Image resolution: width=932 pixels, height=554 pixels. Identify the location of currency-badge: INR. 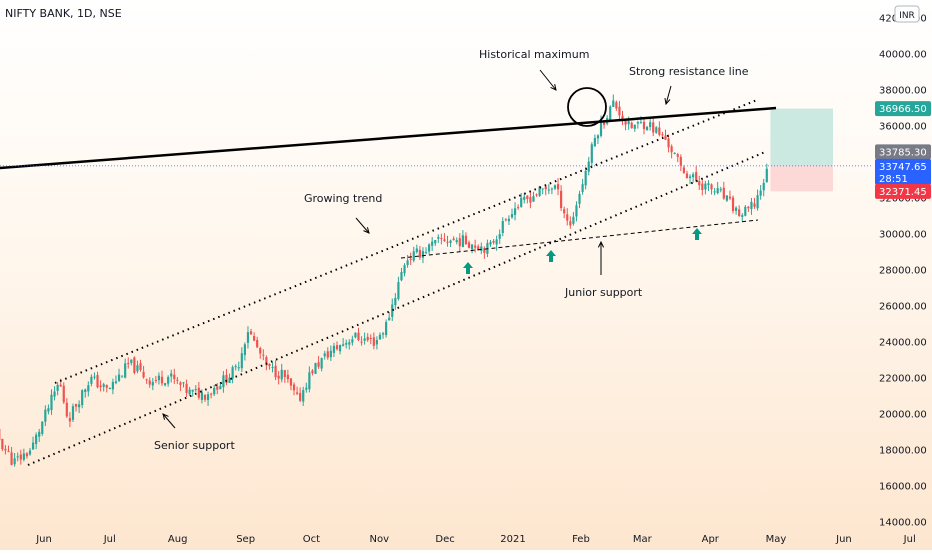
(907, 14).